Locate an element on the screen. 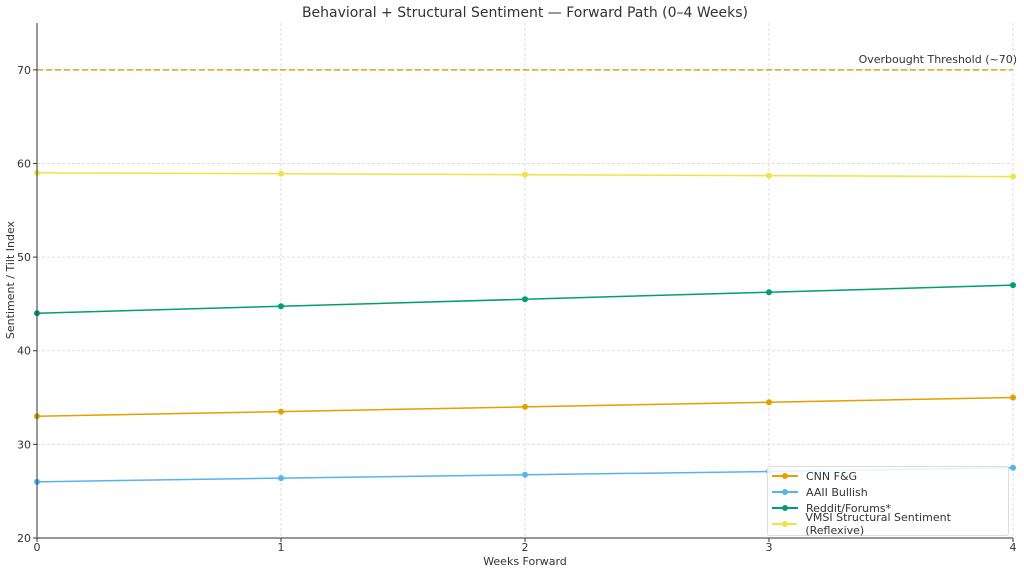 This screenshot has width=1024, height=573. x-tick-label: 3 is located at coordinates (769, 547).